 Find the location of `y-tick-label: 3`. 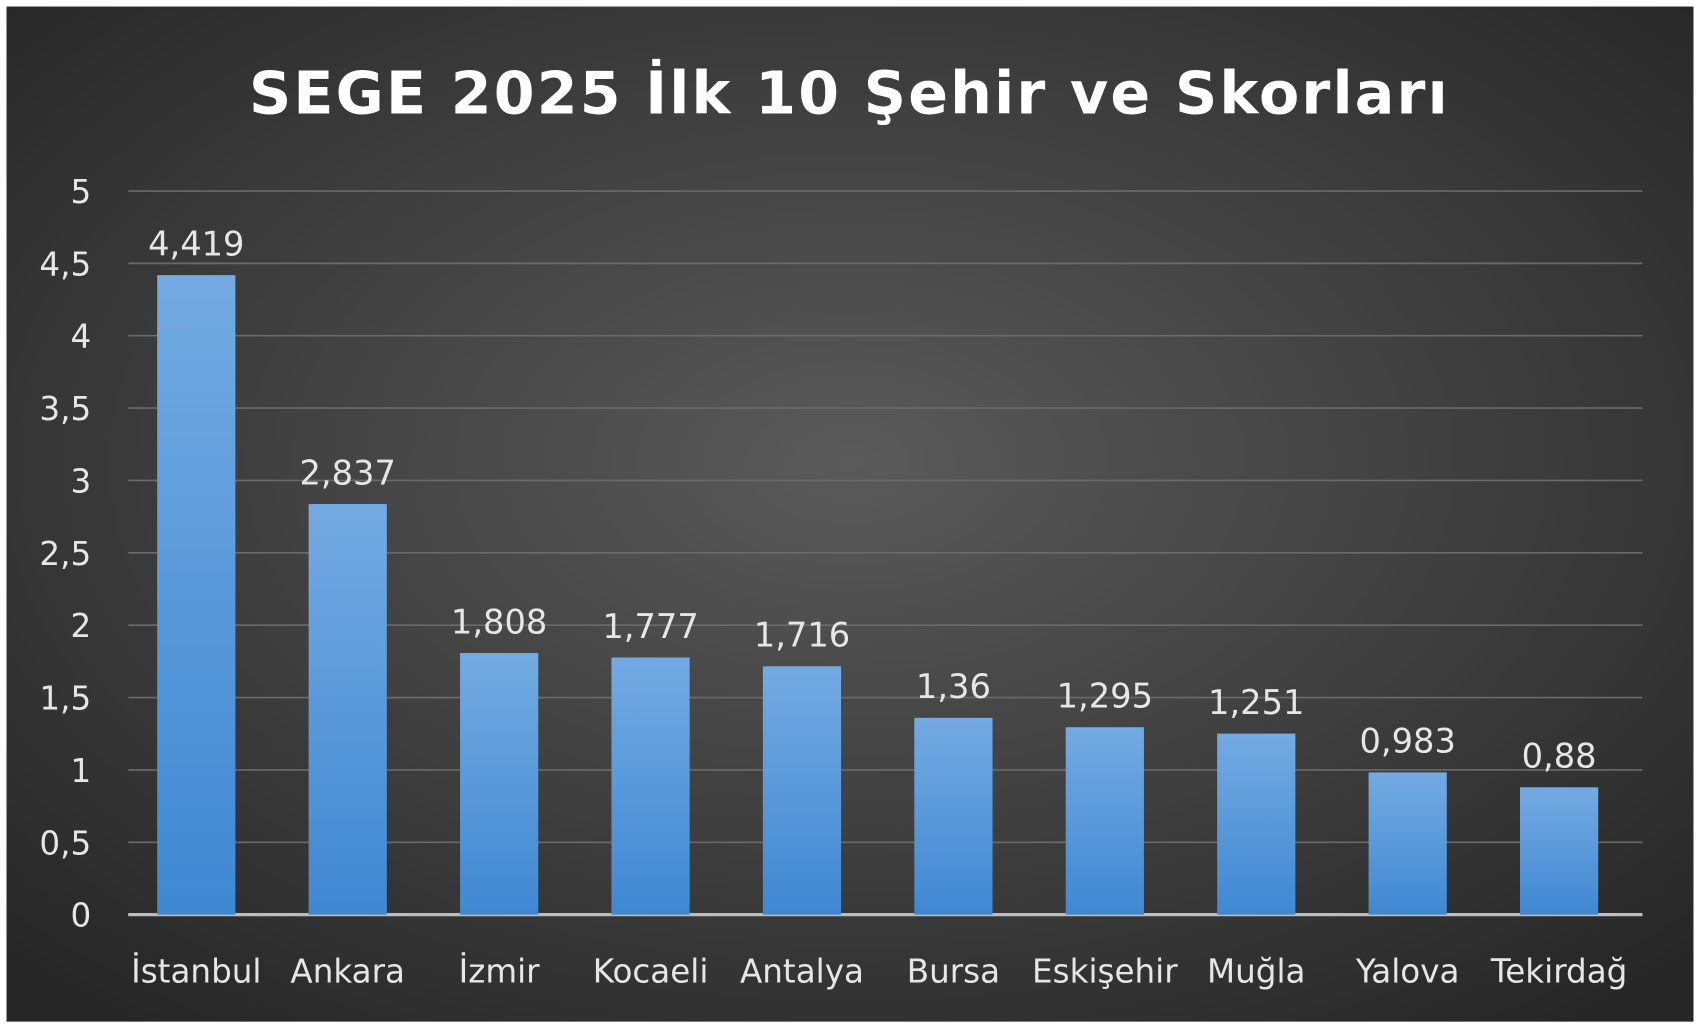

y-tick-label: 3 is located at coordinates (81, 481).